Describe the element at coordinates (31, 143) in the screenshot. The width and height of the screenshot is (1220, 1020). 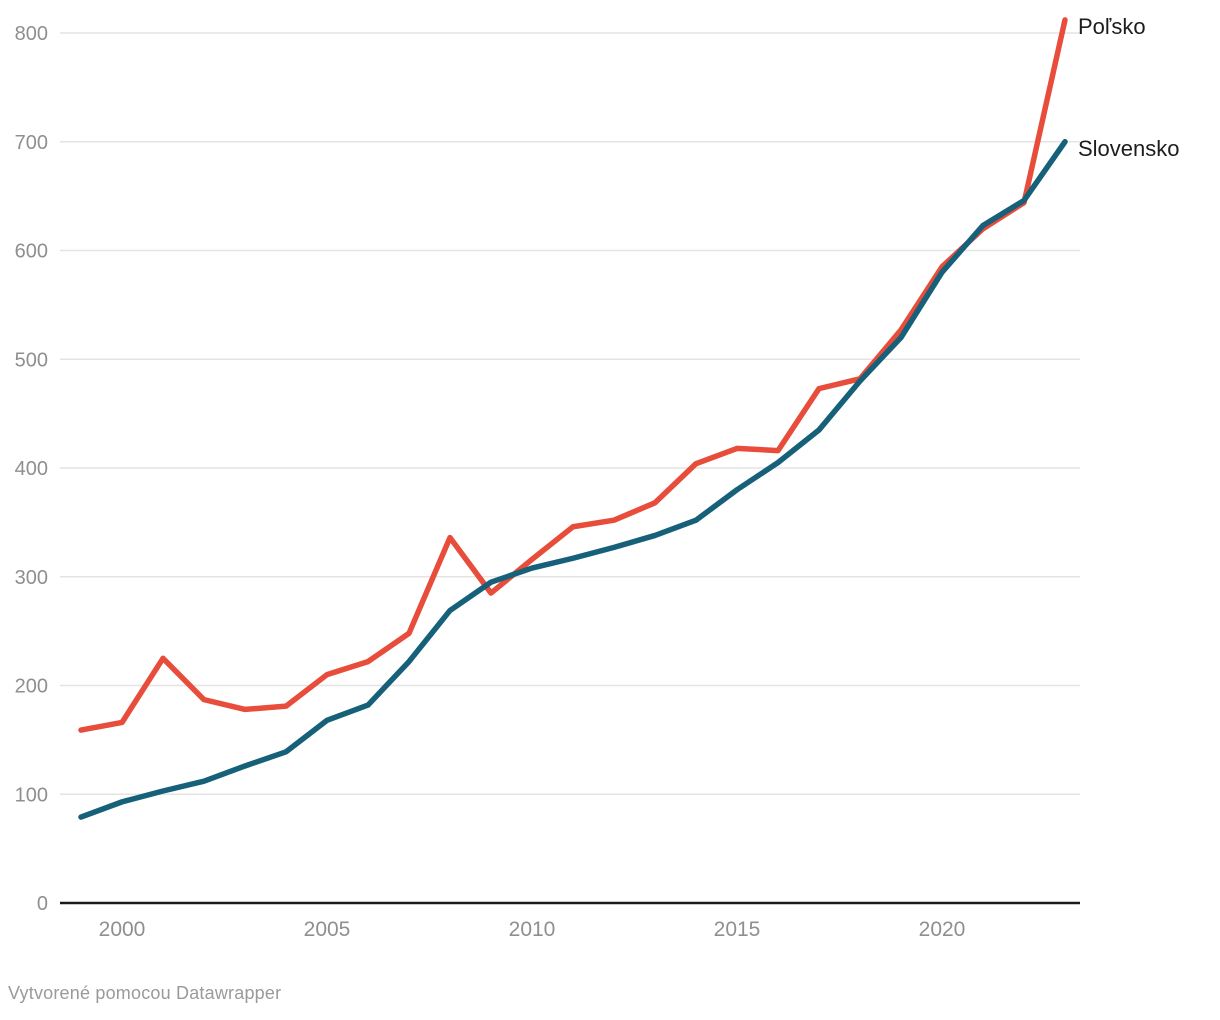
I see `y-tick-label: 700` at that location.